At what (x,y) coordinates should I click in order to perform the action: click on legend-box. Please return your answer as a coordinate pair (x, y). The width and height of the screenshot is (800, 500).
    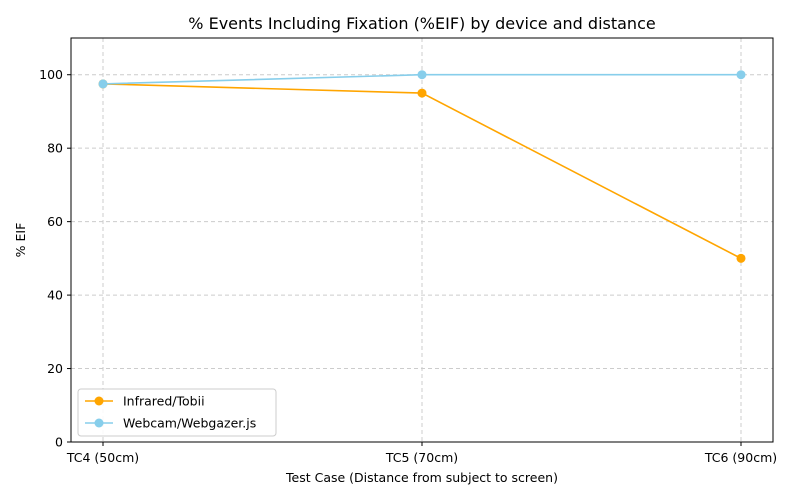
    Looking at the image, I should click on (177, 412).